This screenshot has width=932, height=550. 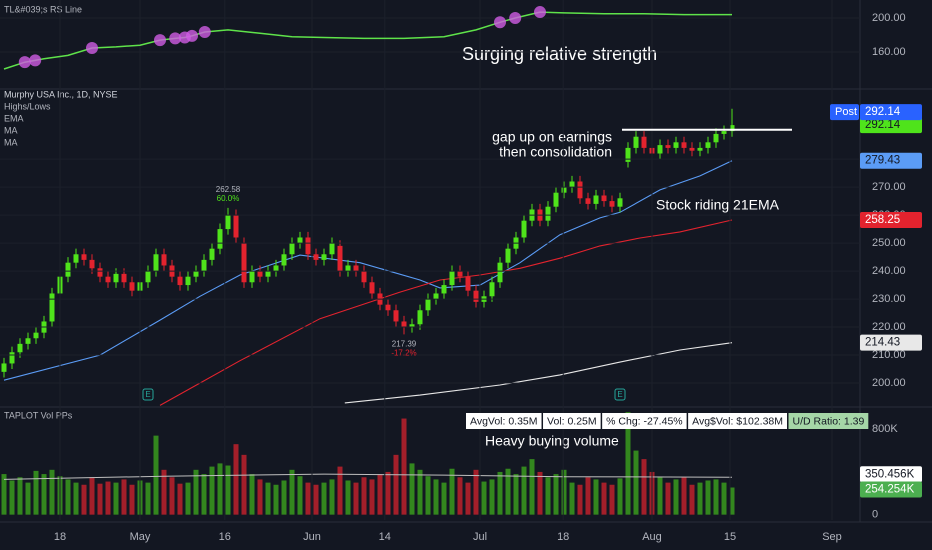 What do you see at coordinates (538, 373) in the screenshot?
I see `ma-line` at bounding box center [538, 373].